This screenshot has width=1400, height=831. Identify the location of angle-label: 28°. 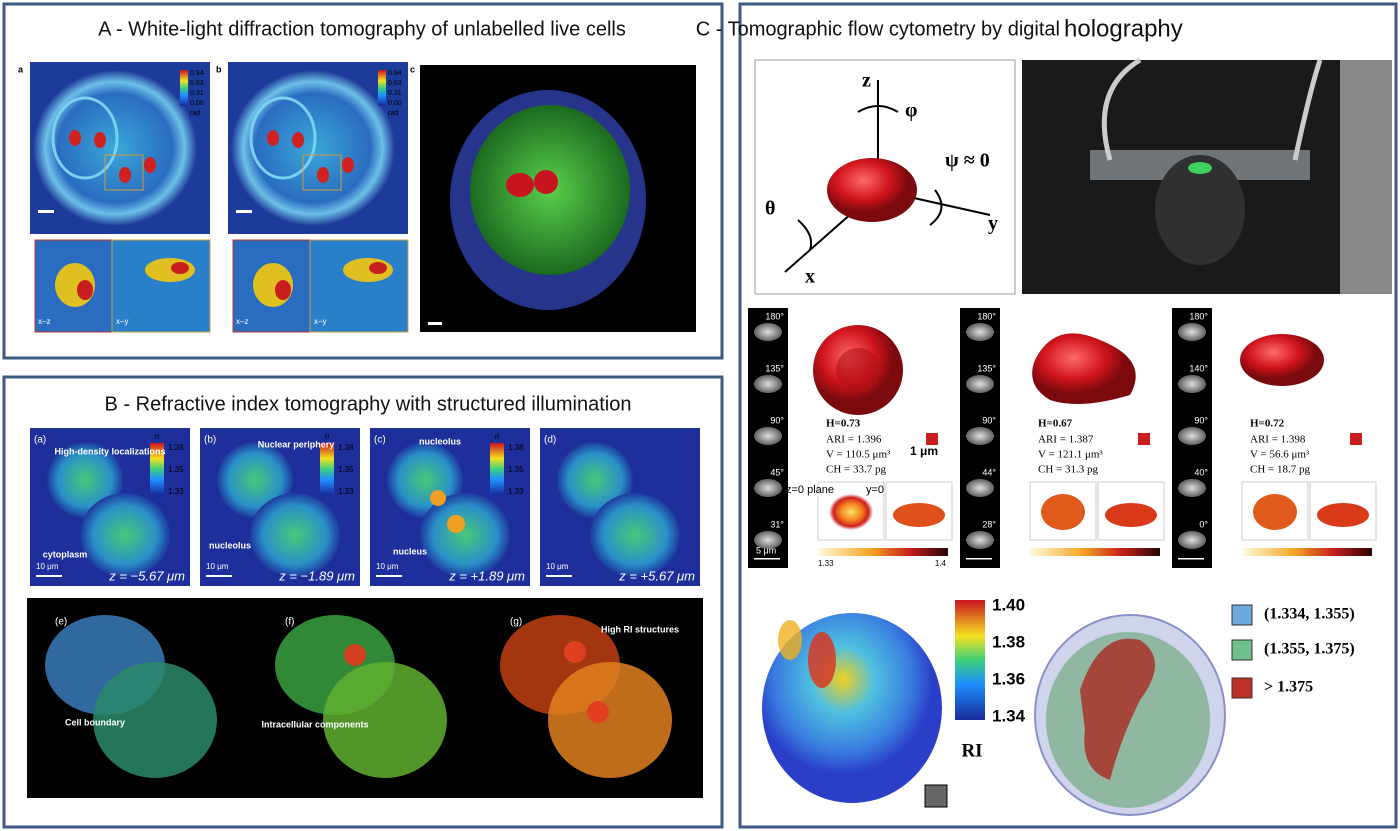
(989, 524).